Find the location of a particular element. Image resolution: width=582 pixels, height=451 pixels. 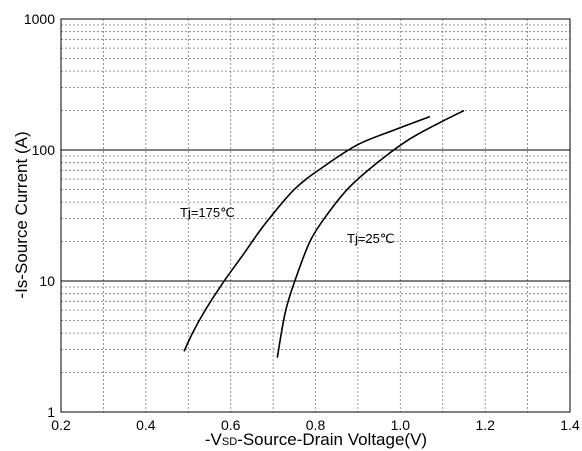

y-tick-label: 100 is located at coordinates (44, 150).